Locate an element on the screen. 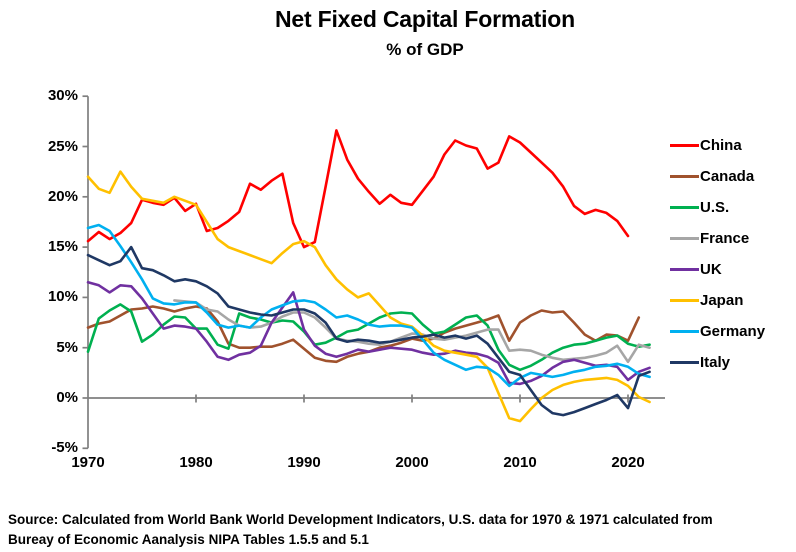  chart-title: Net Fixed Capital Formation is located at coordinates (425, 19).